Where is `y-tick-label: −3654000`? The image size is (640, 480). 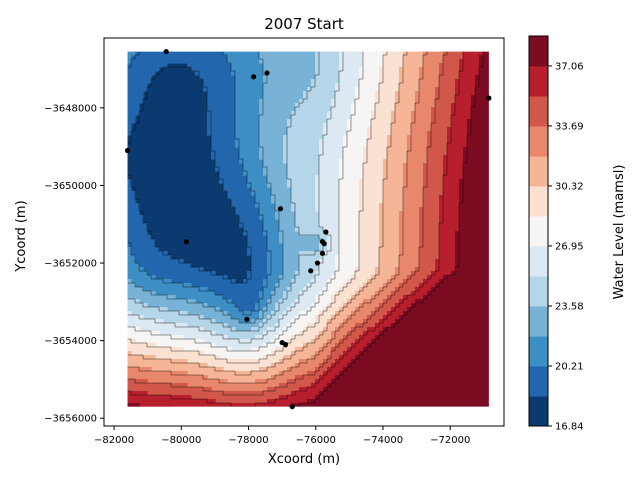 y-tick-label: −3654000 is located at coordinates (70, 341).